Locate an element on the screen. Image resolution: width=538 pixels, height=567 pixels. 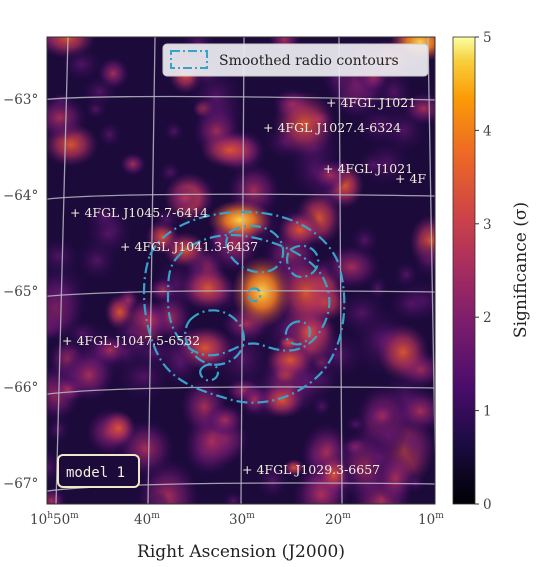
model-badge: model 1 is located at coordinates (98, 471).